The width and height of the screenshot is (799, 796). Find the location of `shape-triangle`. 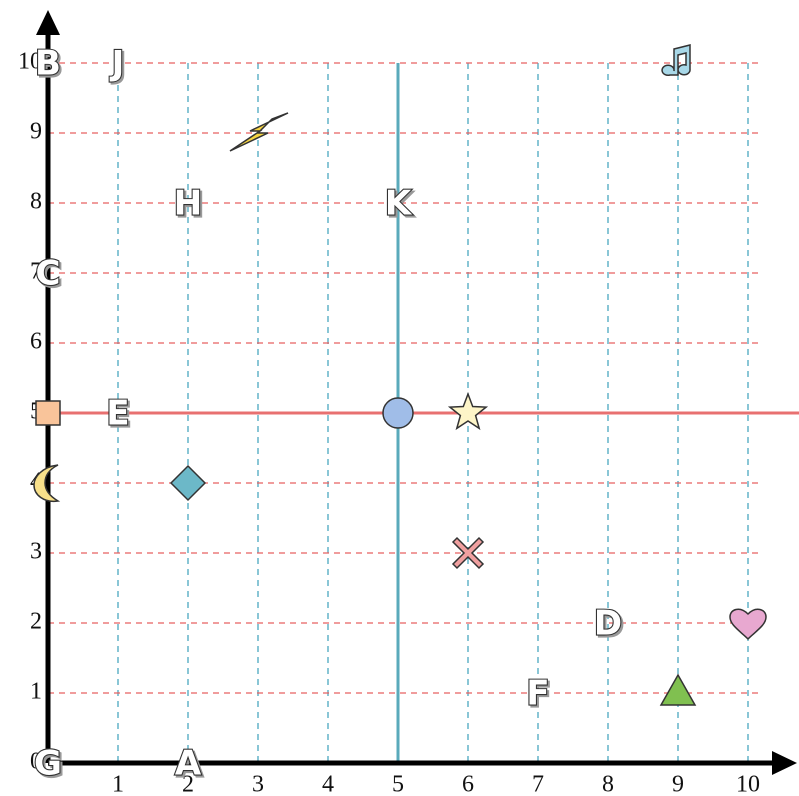

shape-triangle is located at coordinates (678, 689).